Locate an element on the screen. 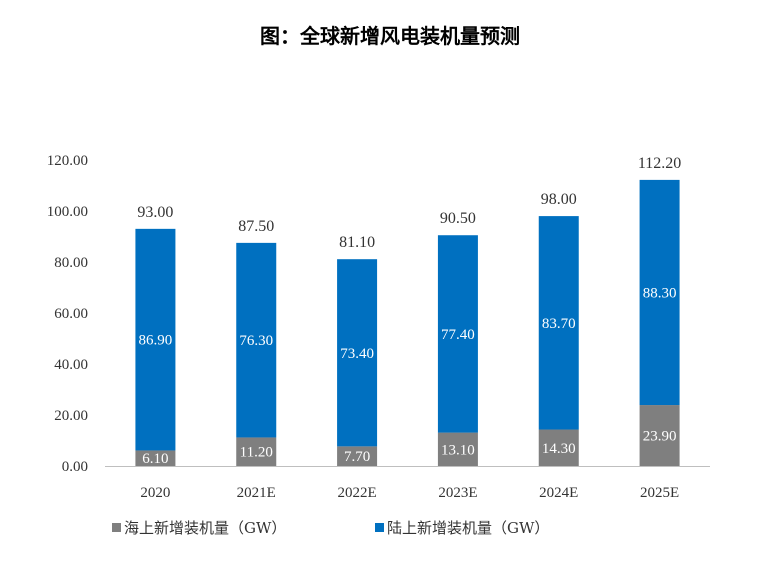 This screenshot has width=780, height=580. y-tick-label: 120.00 is located at coordinates (67, 161).